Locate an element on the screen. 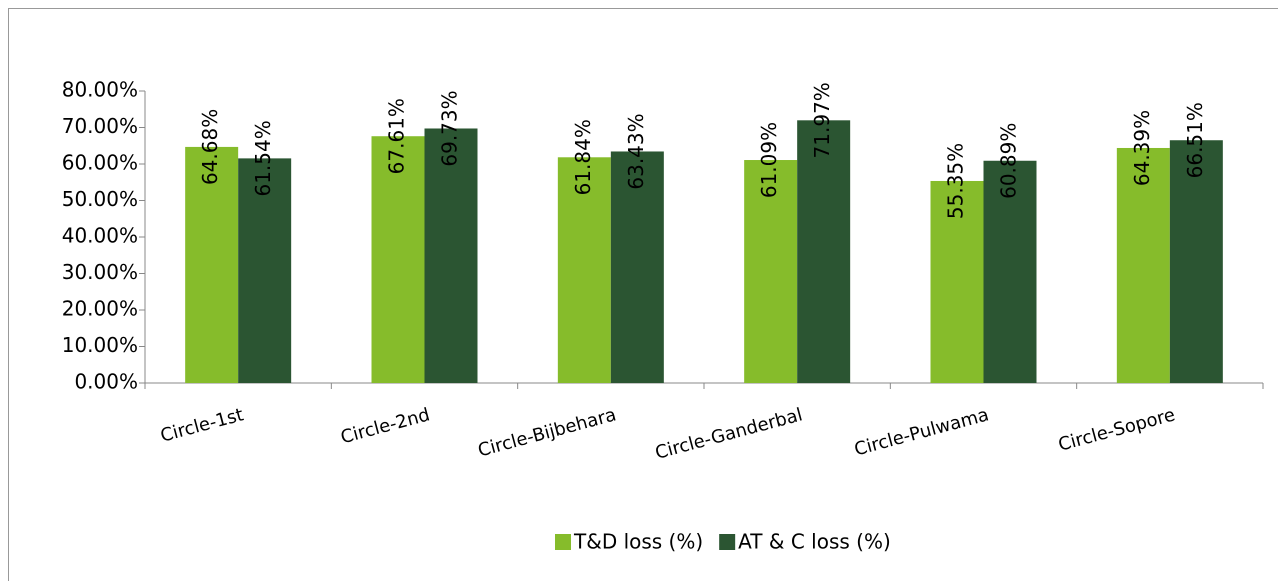  legend-label: T&D loss (%) is located at coordinates (638, 542).